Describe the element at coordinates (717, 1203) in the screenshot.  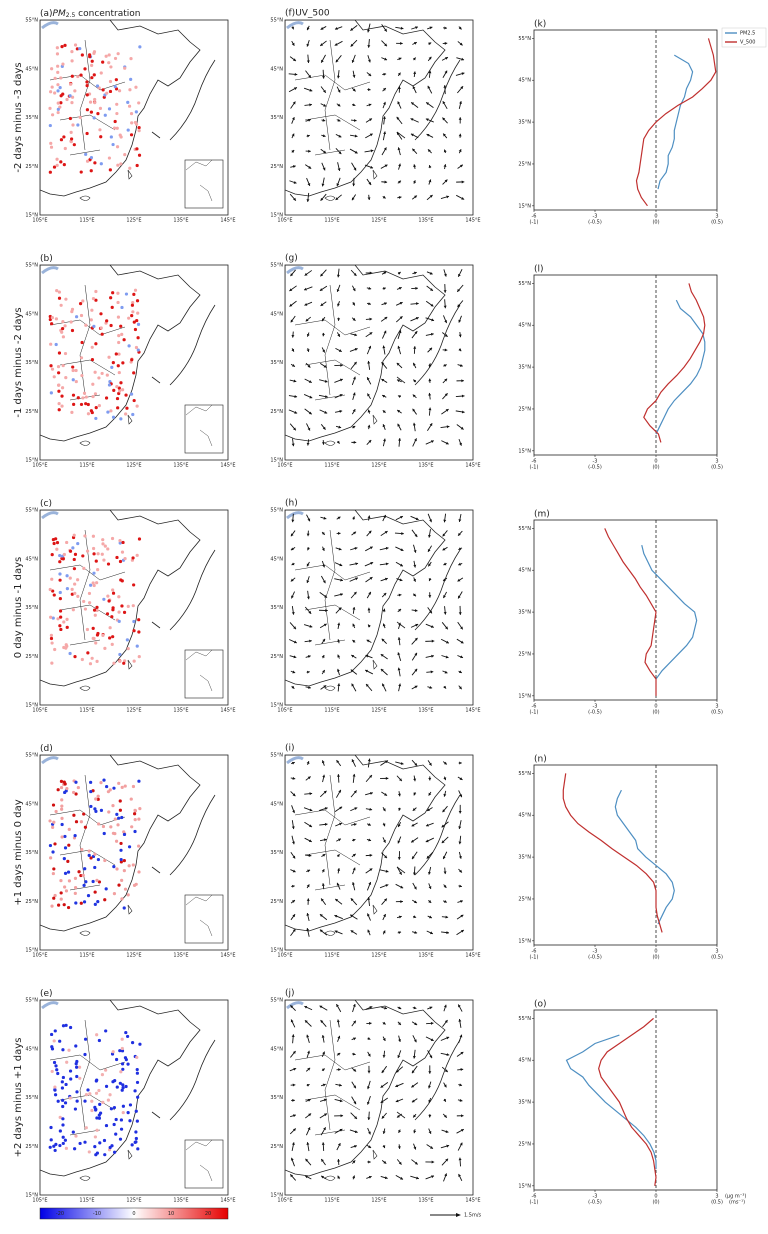
I see `x2-tick-label: (0.5)` at that location.